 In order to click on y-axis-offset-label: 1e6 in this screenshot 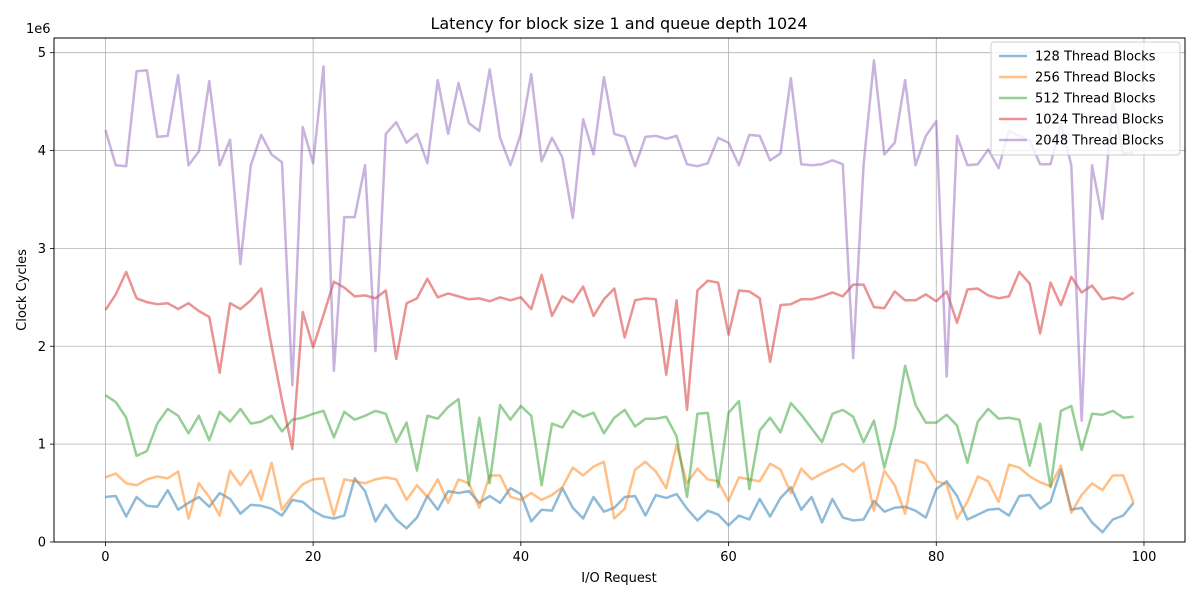, I will do `click(38, 29)`.